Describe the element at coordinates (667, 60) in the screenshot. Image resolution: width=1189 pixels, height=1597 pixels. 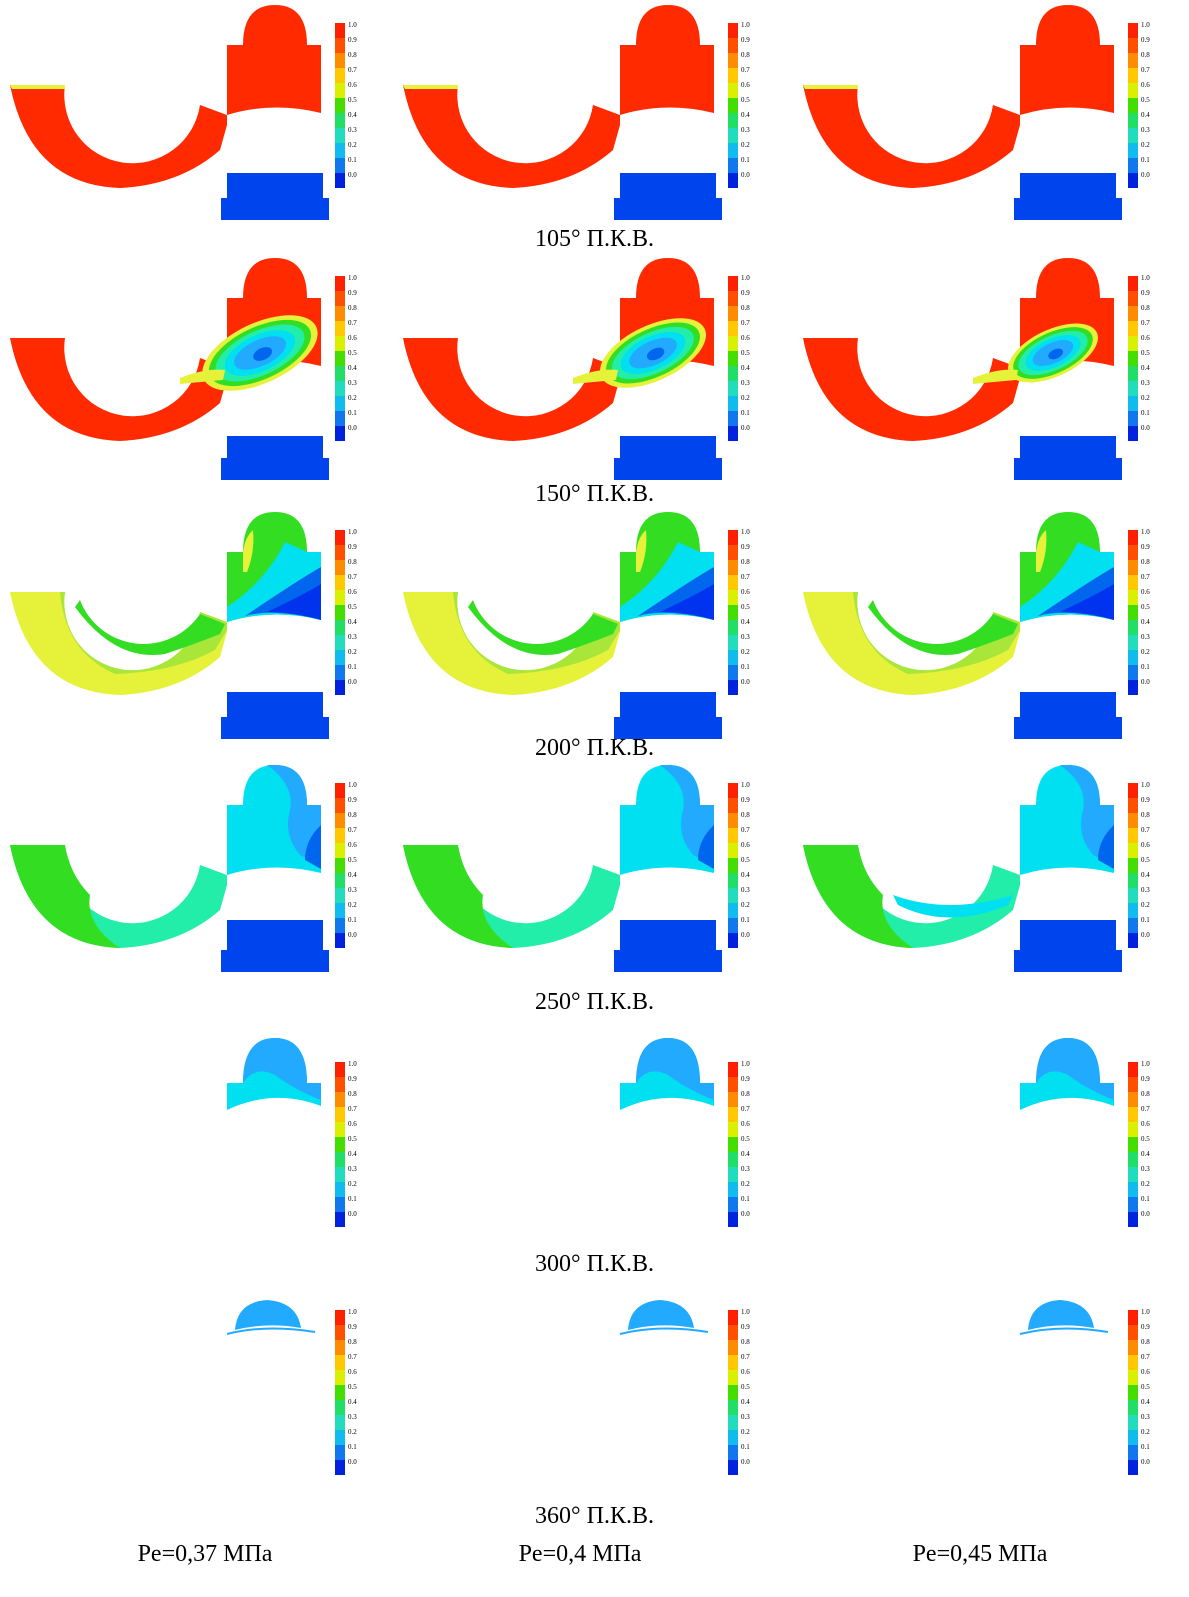
I see `cylinder` at that location.